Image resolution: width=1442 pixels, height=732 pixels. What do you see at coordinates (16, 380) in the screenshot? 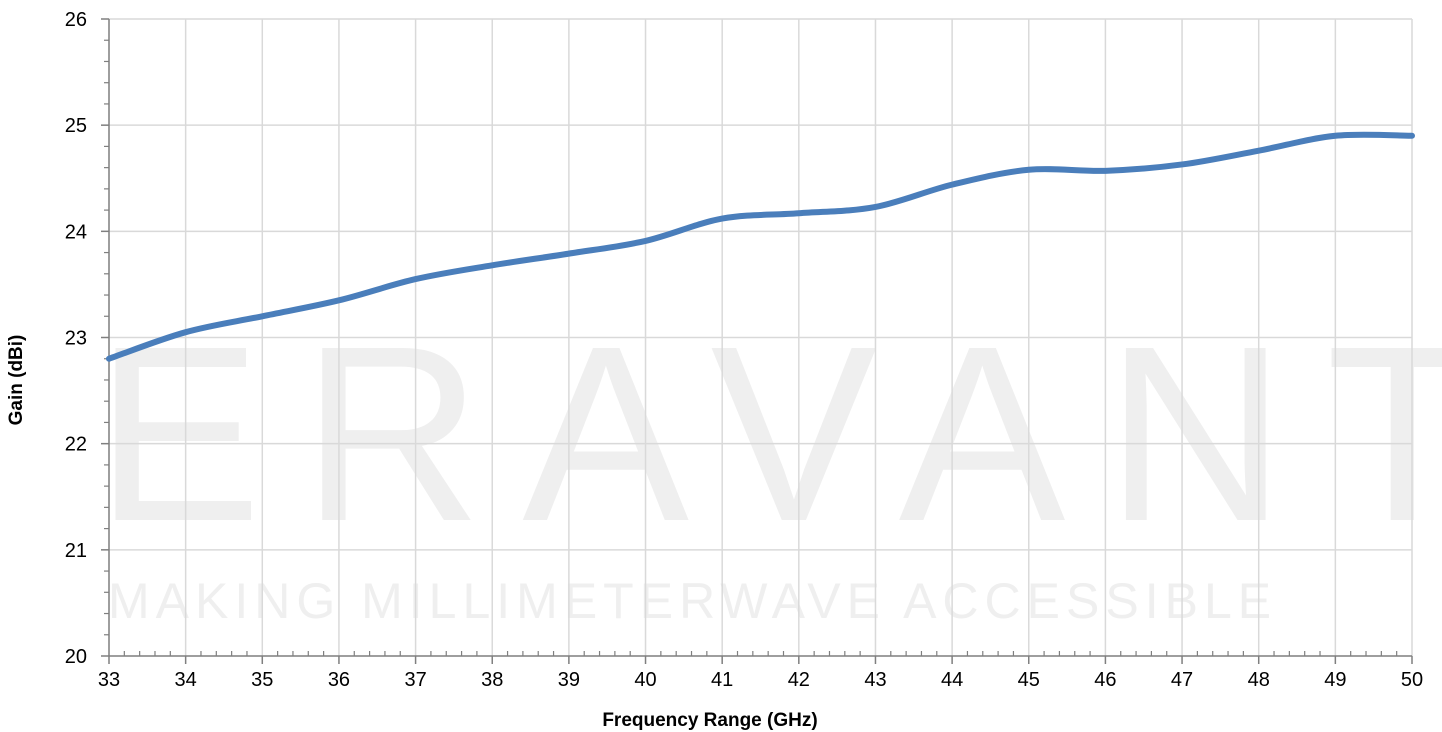
I see `y-axis-title: Gain (dBi)` at bounding box center [16, 380].